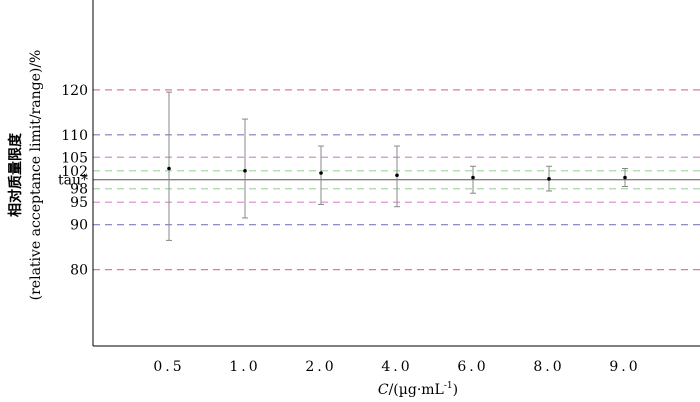 Image resolution: width=700 pixels, height=402 pixels. Describe the element at coordinates (73, 181) in the screenshot. I see `y-tick-label: tau*` at that location.